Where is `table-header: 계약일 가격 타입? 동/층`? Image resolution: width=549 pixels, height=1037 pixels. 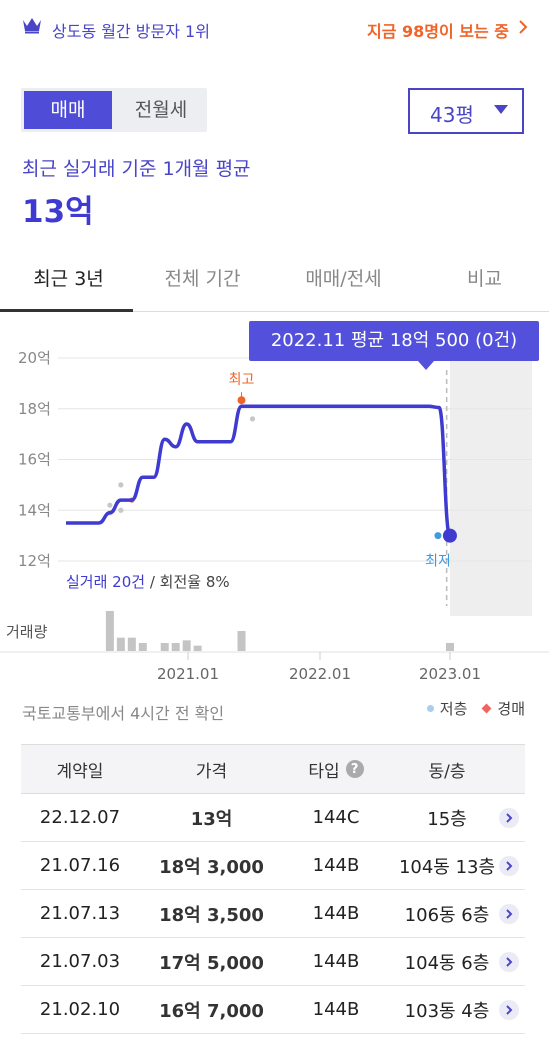 table-header: 계약일 가격 타입? 동/층 is located at coordinates (273, 769).